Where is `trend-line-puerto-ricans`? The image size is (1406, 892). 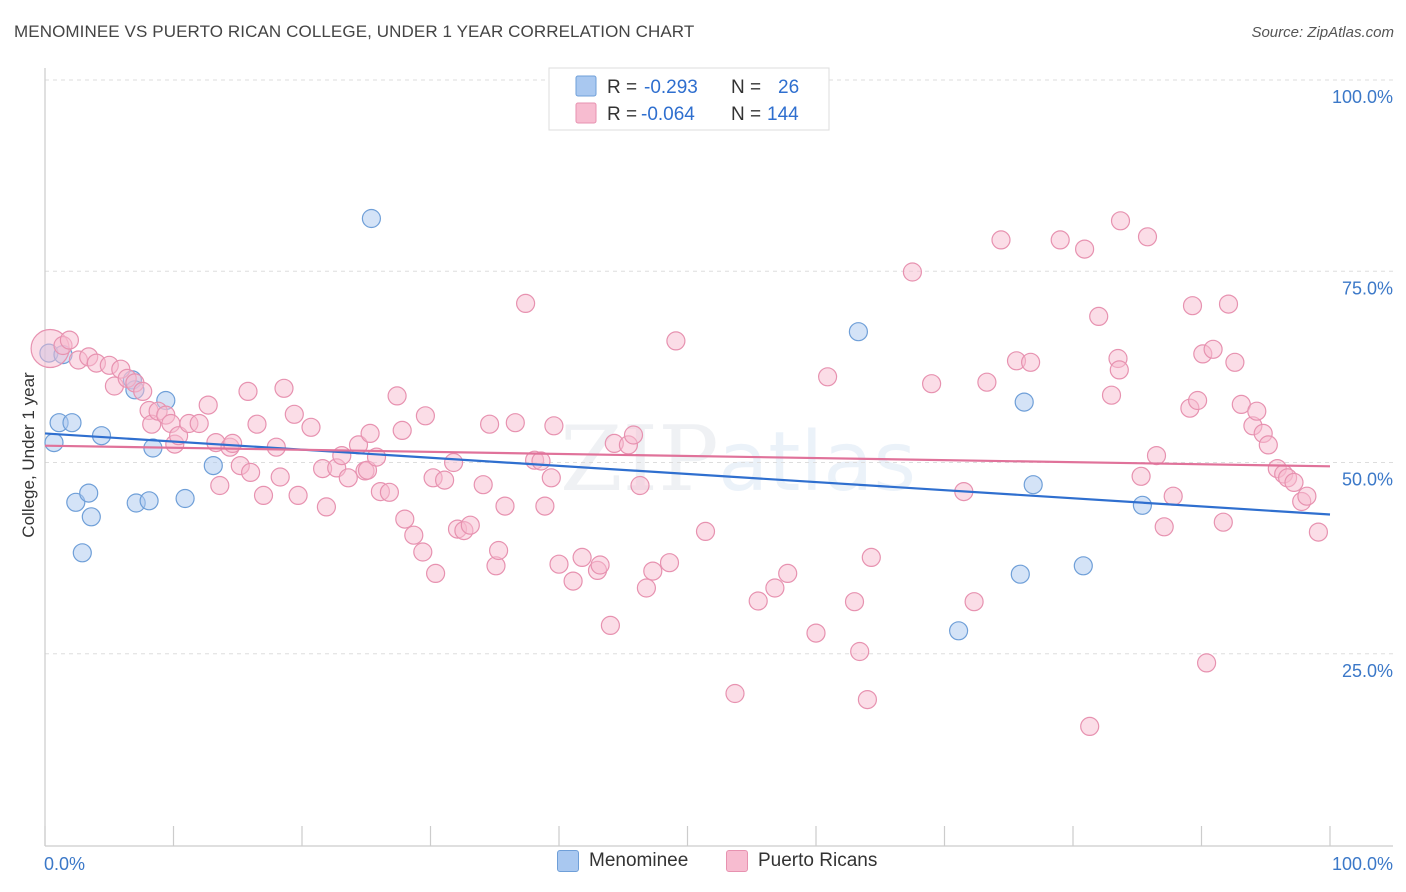 trend-line-puerto-ricans is located at coordinates (687, 456).